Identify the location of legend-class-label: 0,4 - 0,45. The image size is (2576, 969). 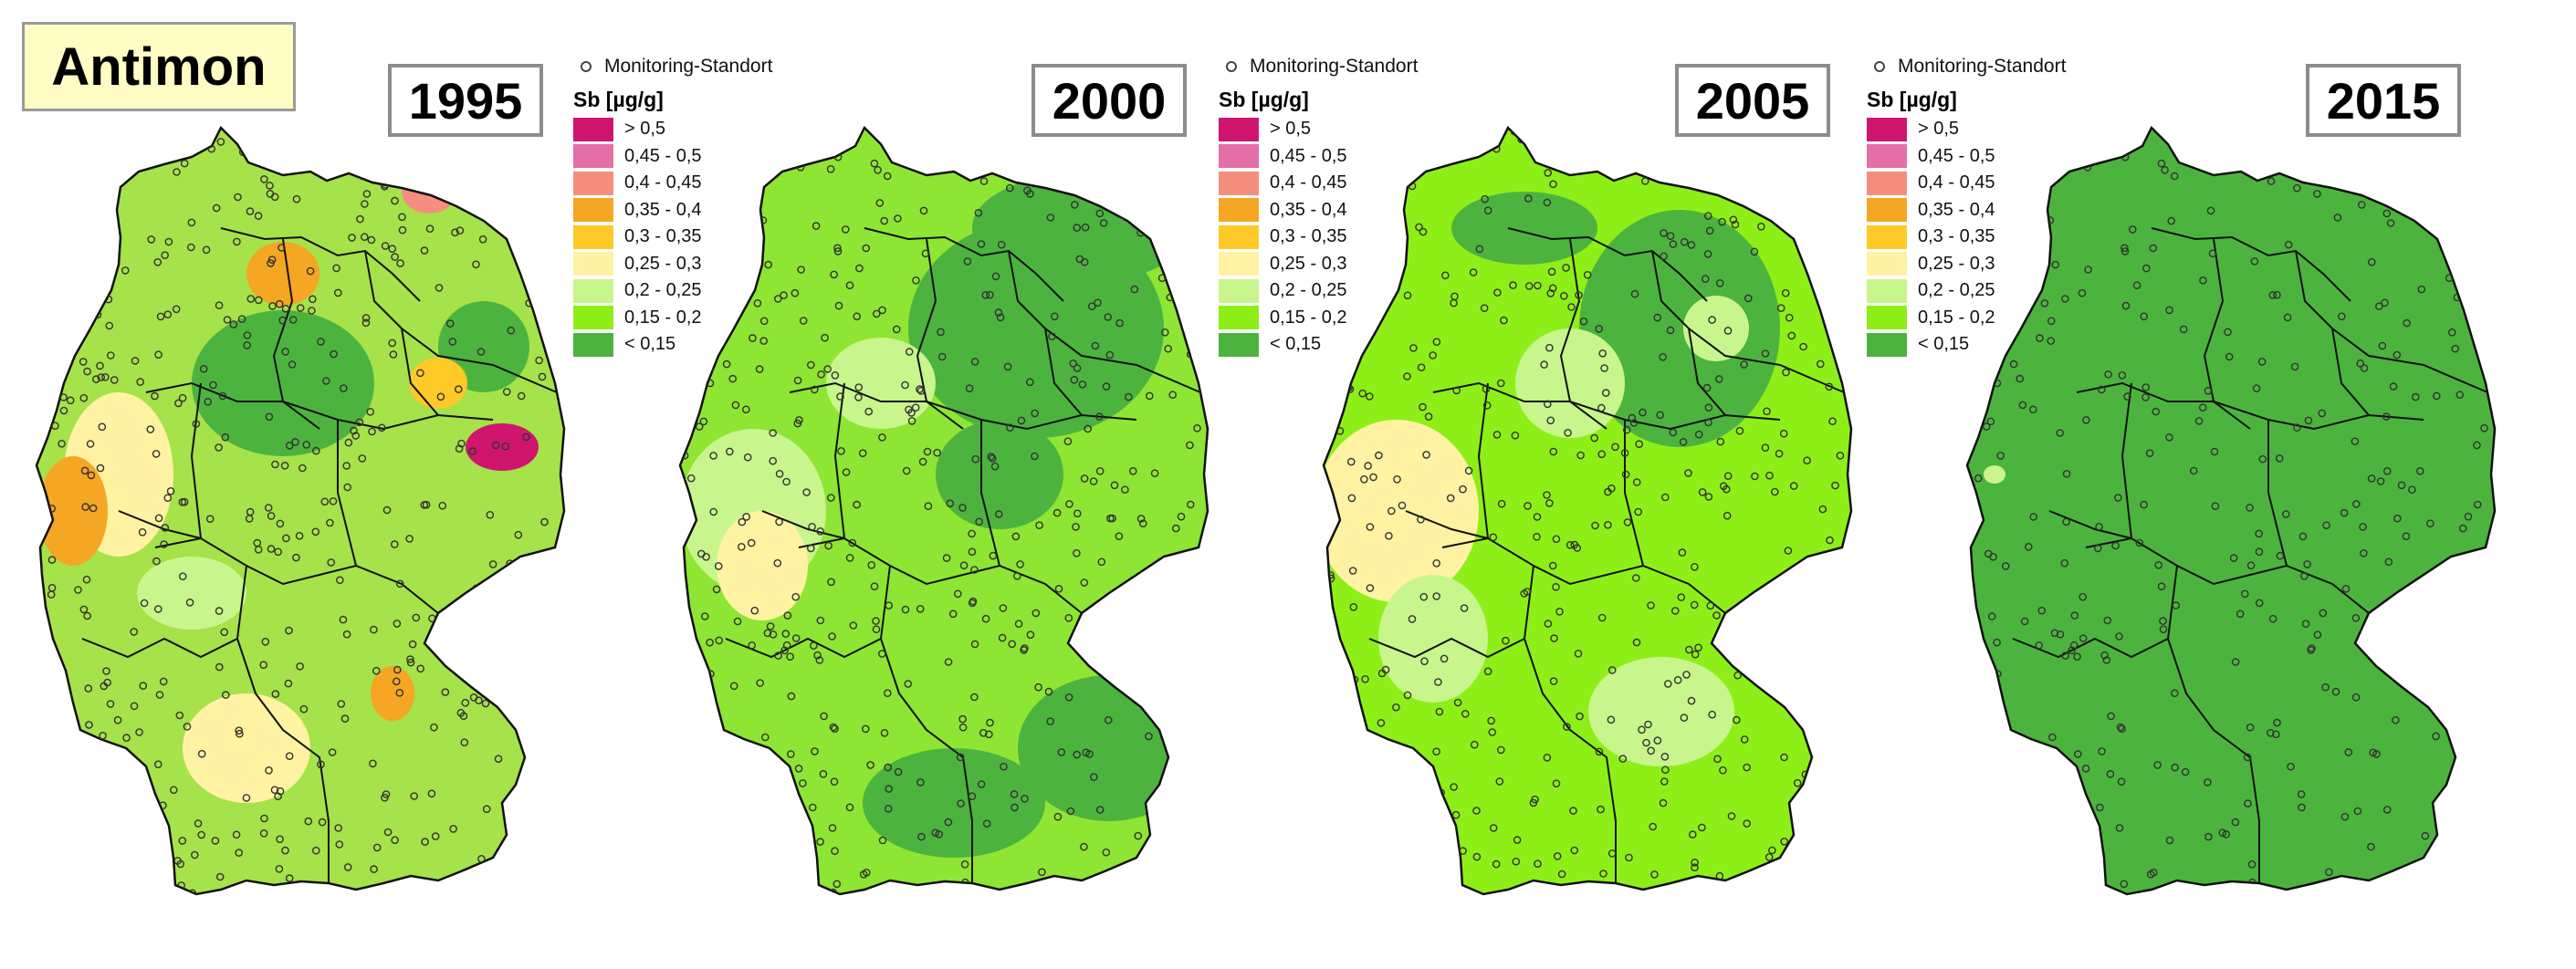
(1956, 182).